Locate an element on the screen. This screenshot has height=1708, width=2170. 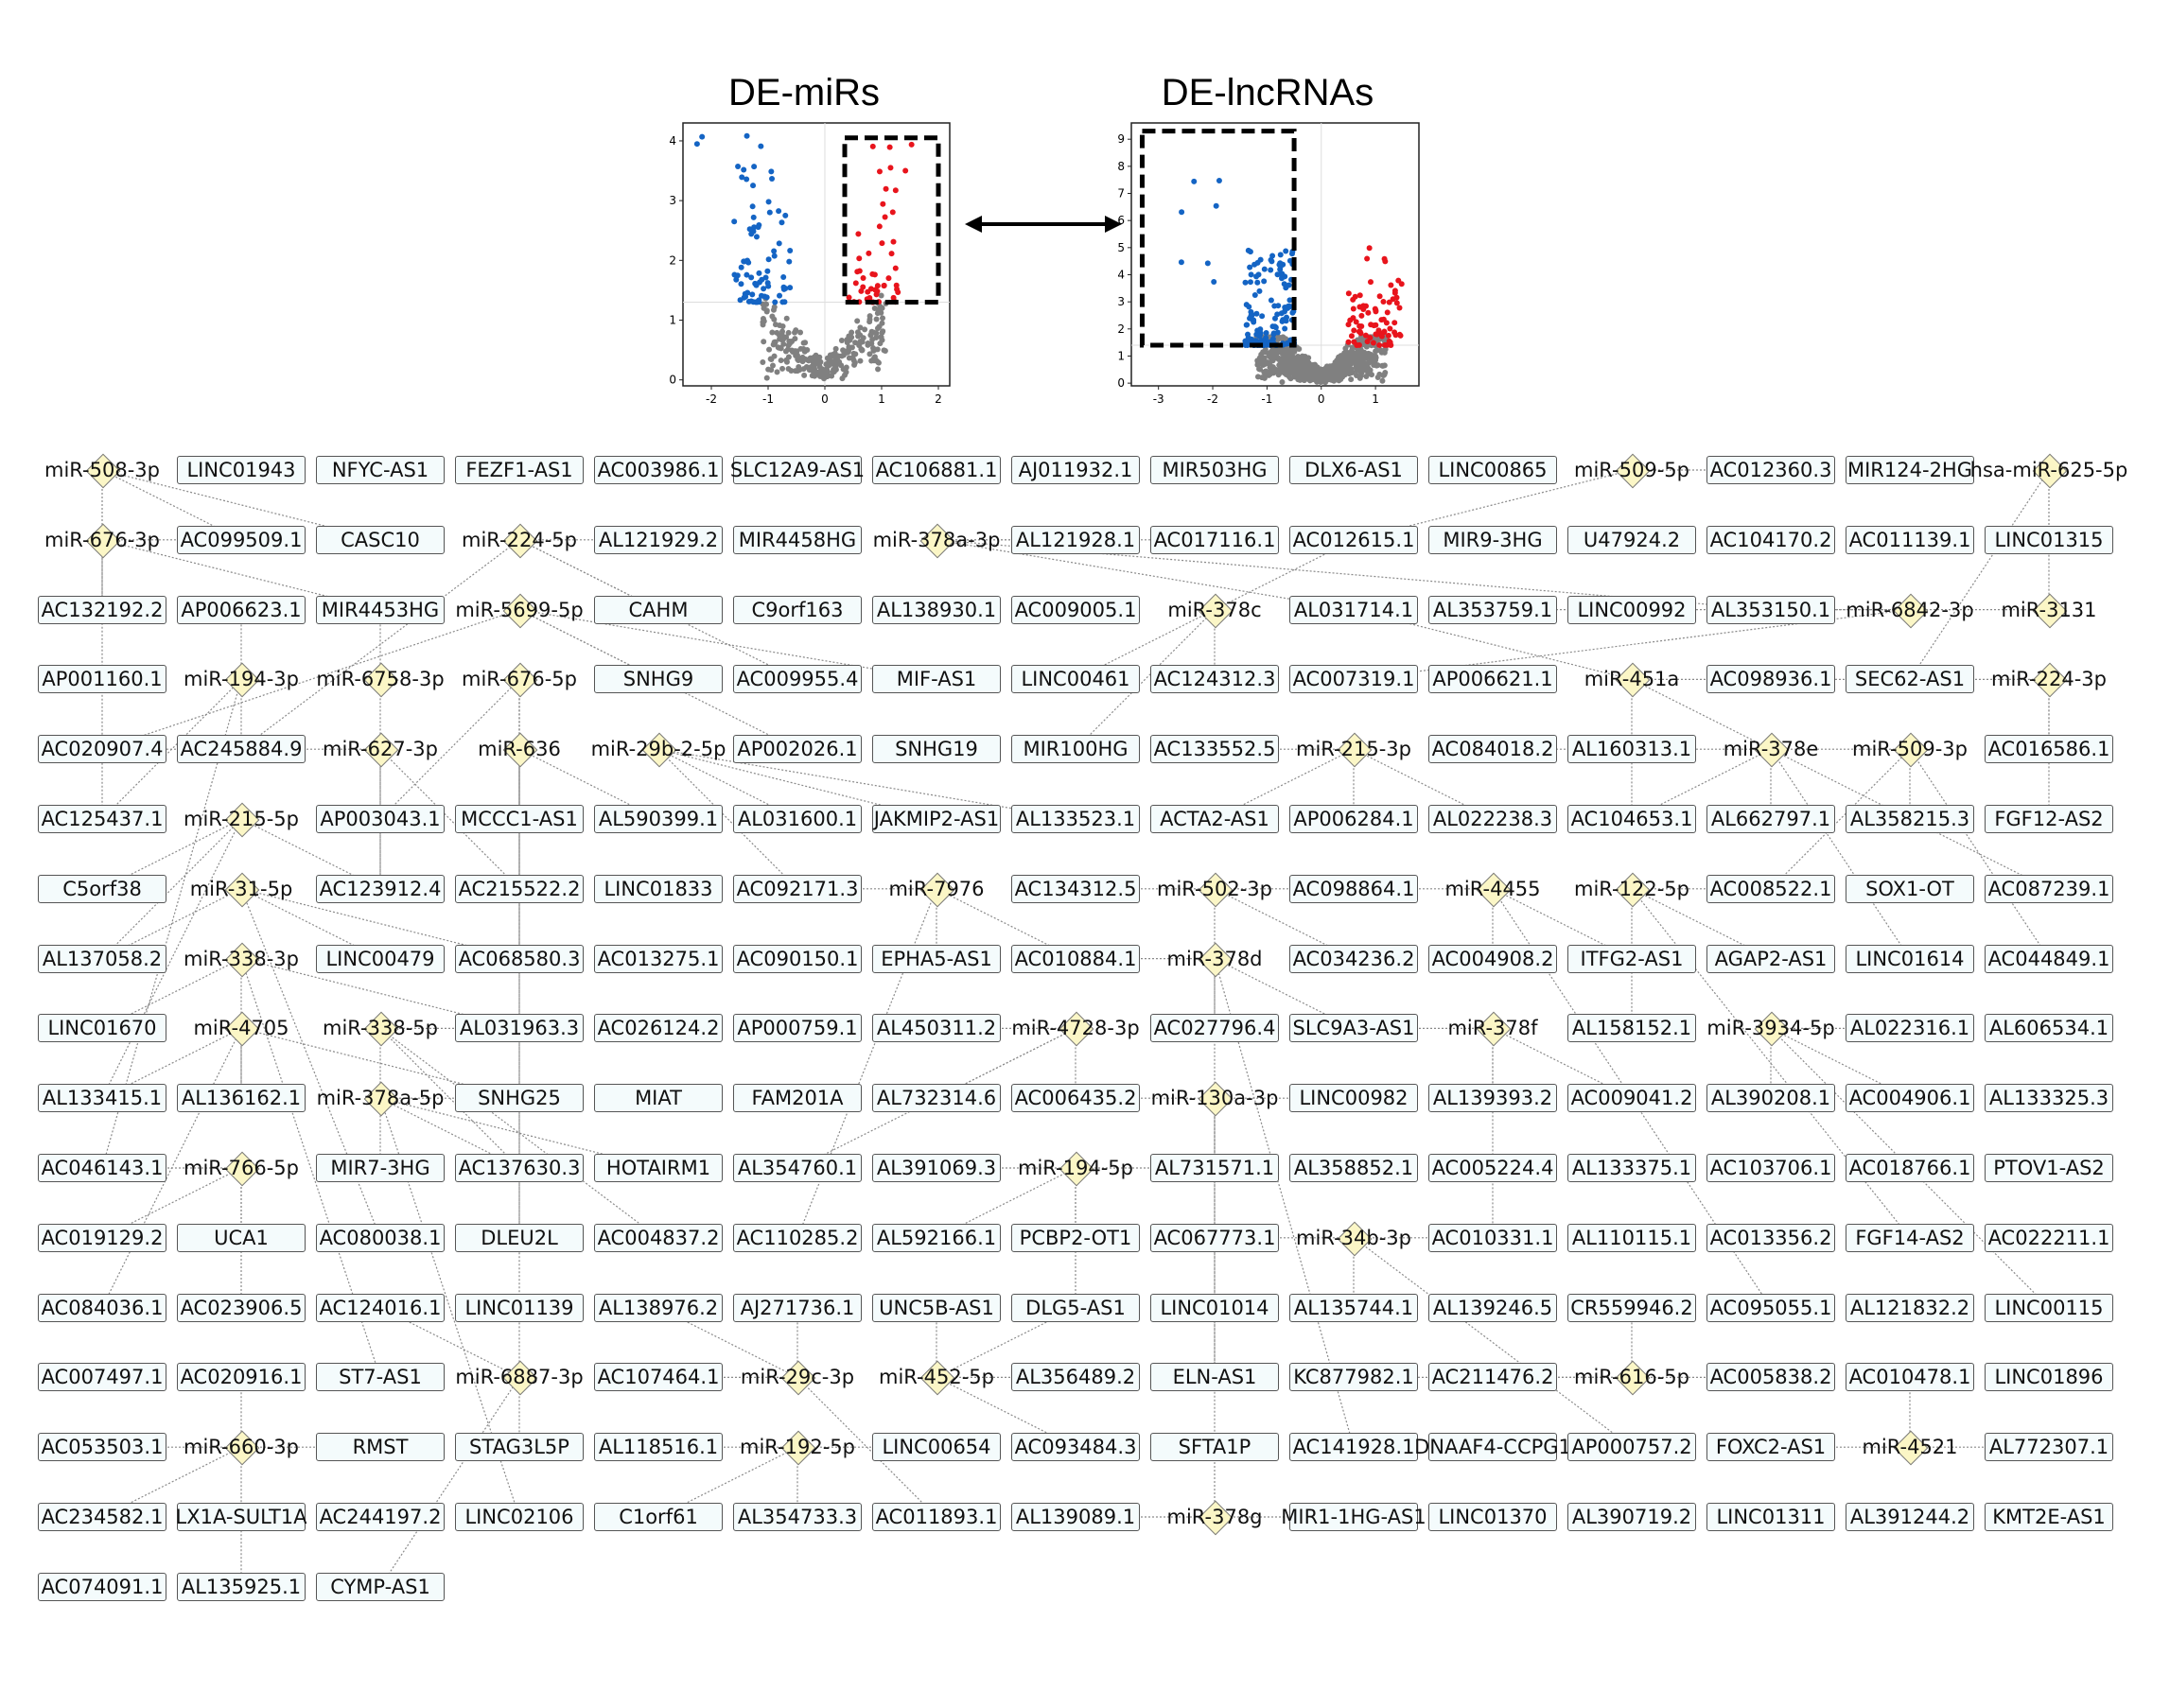
lncrna-node-cr559946-2: CR559946.2 is located at coordinates (1631, 1307).